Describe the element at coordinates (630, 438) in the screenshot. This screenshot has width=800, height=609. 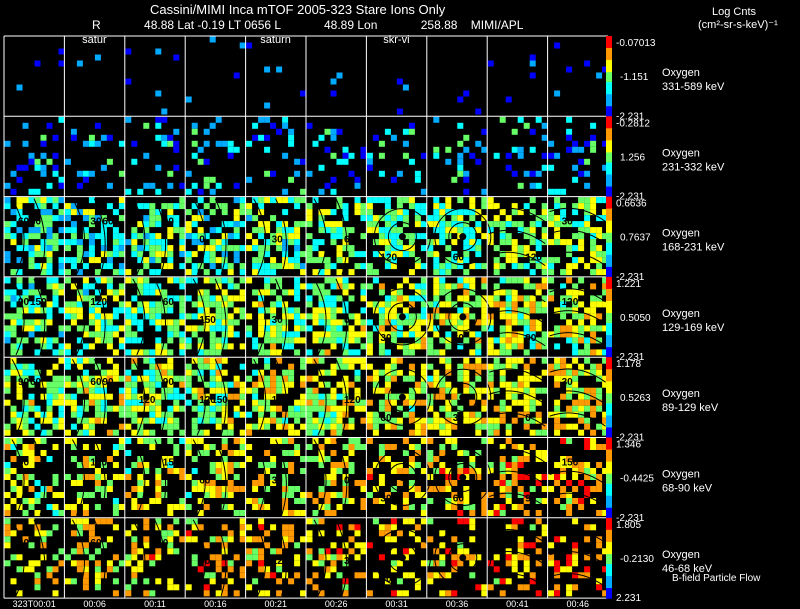
I see `scale-min-label: -2.231` at that location.